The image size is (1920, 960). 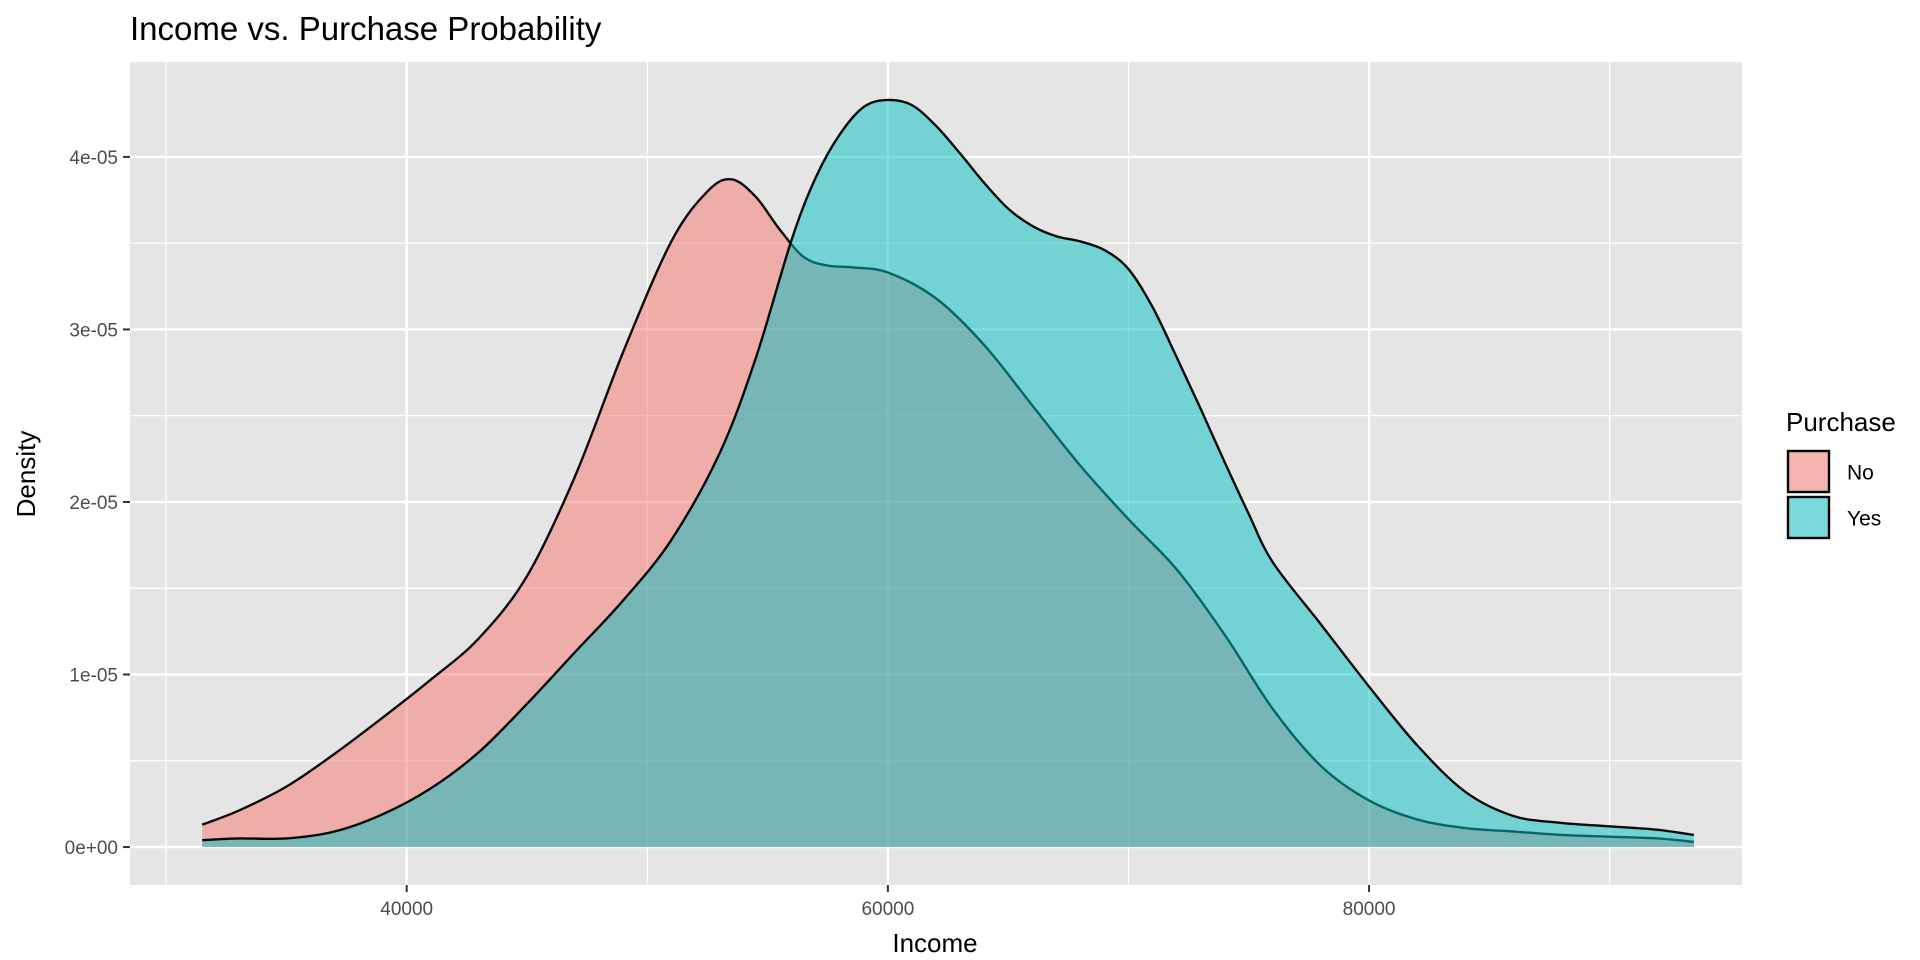 What do you see at coordinates (366, 28) in the screenshot?
I see `chart-title: Income vs. Purchase Probability` at bounding box center [366, 28].